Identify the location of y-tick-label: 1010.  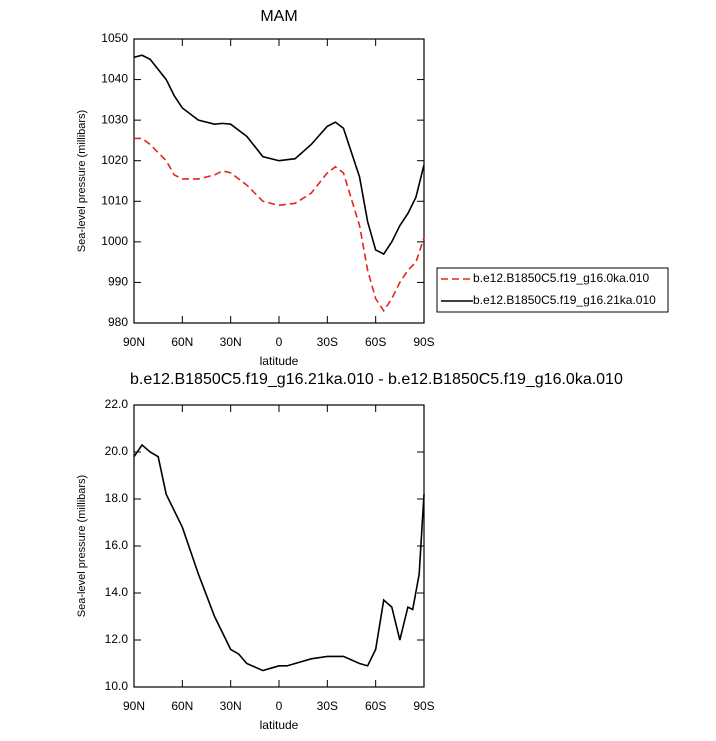
(114, 200).